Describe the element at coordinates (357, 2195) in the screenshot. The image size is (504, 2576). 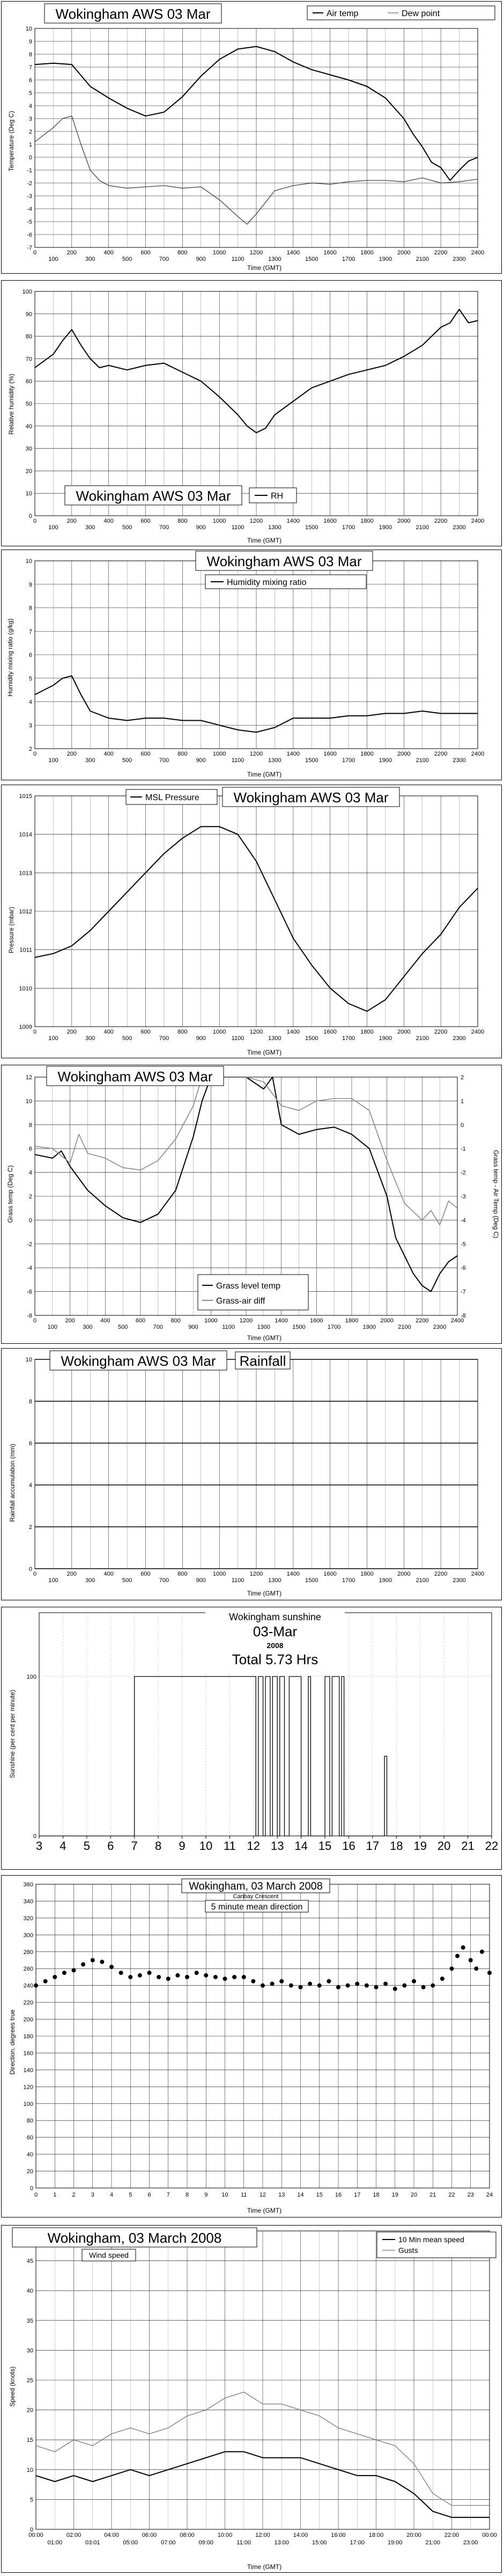
I see `x-tick-label: 17` at that location.